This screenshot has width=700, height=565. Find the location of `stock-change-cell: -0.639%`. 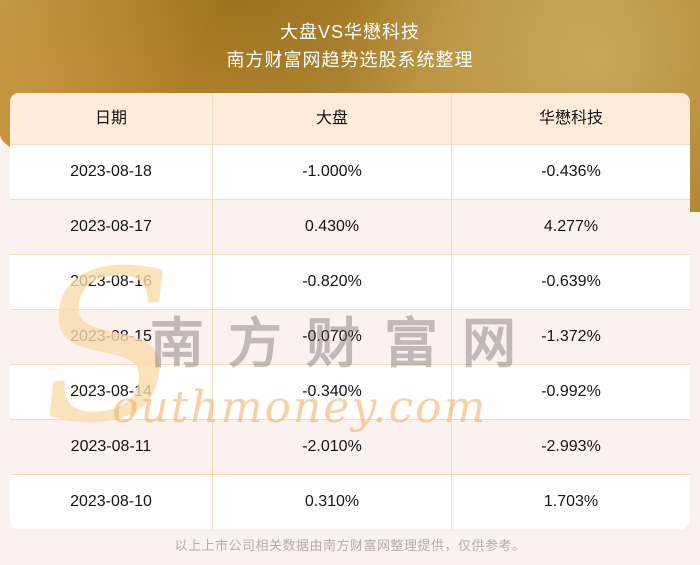

stock-change-cell: -0.639% is located at coordinates (571, 281).